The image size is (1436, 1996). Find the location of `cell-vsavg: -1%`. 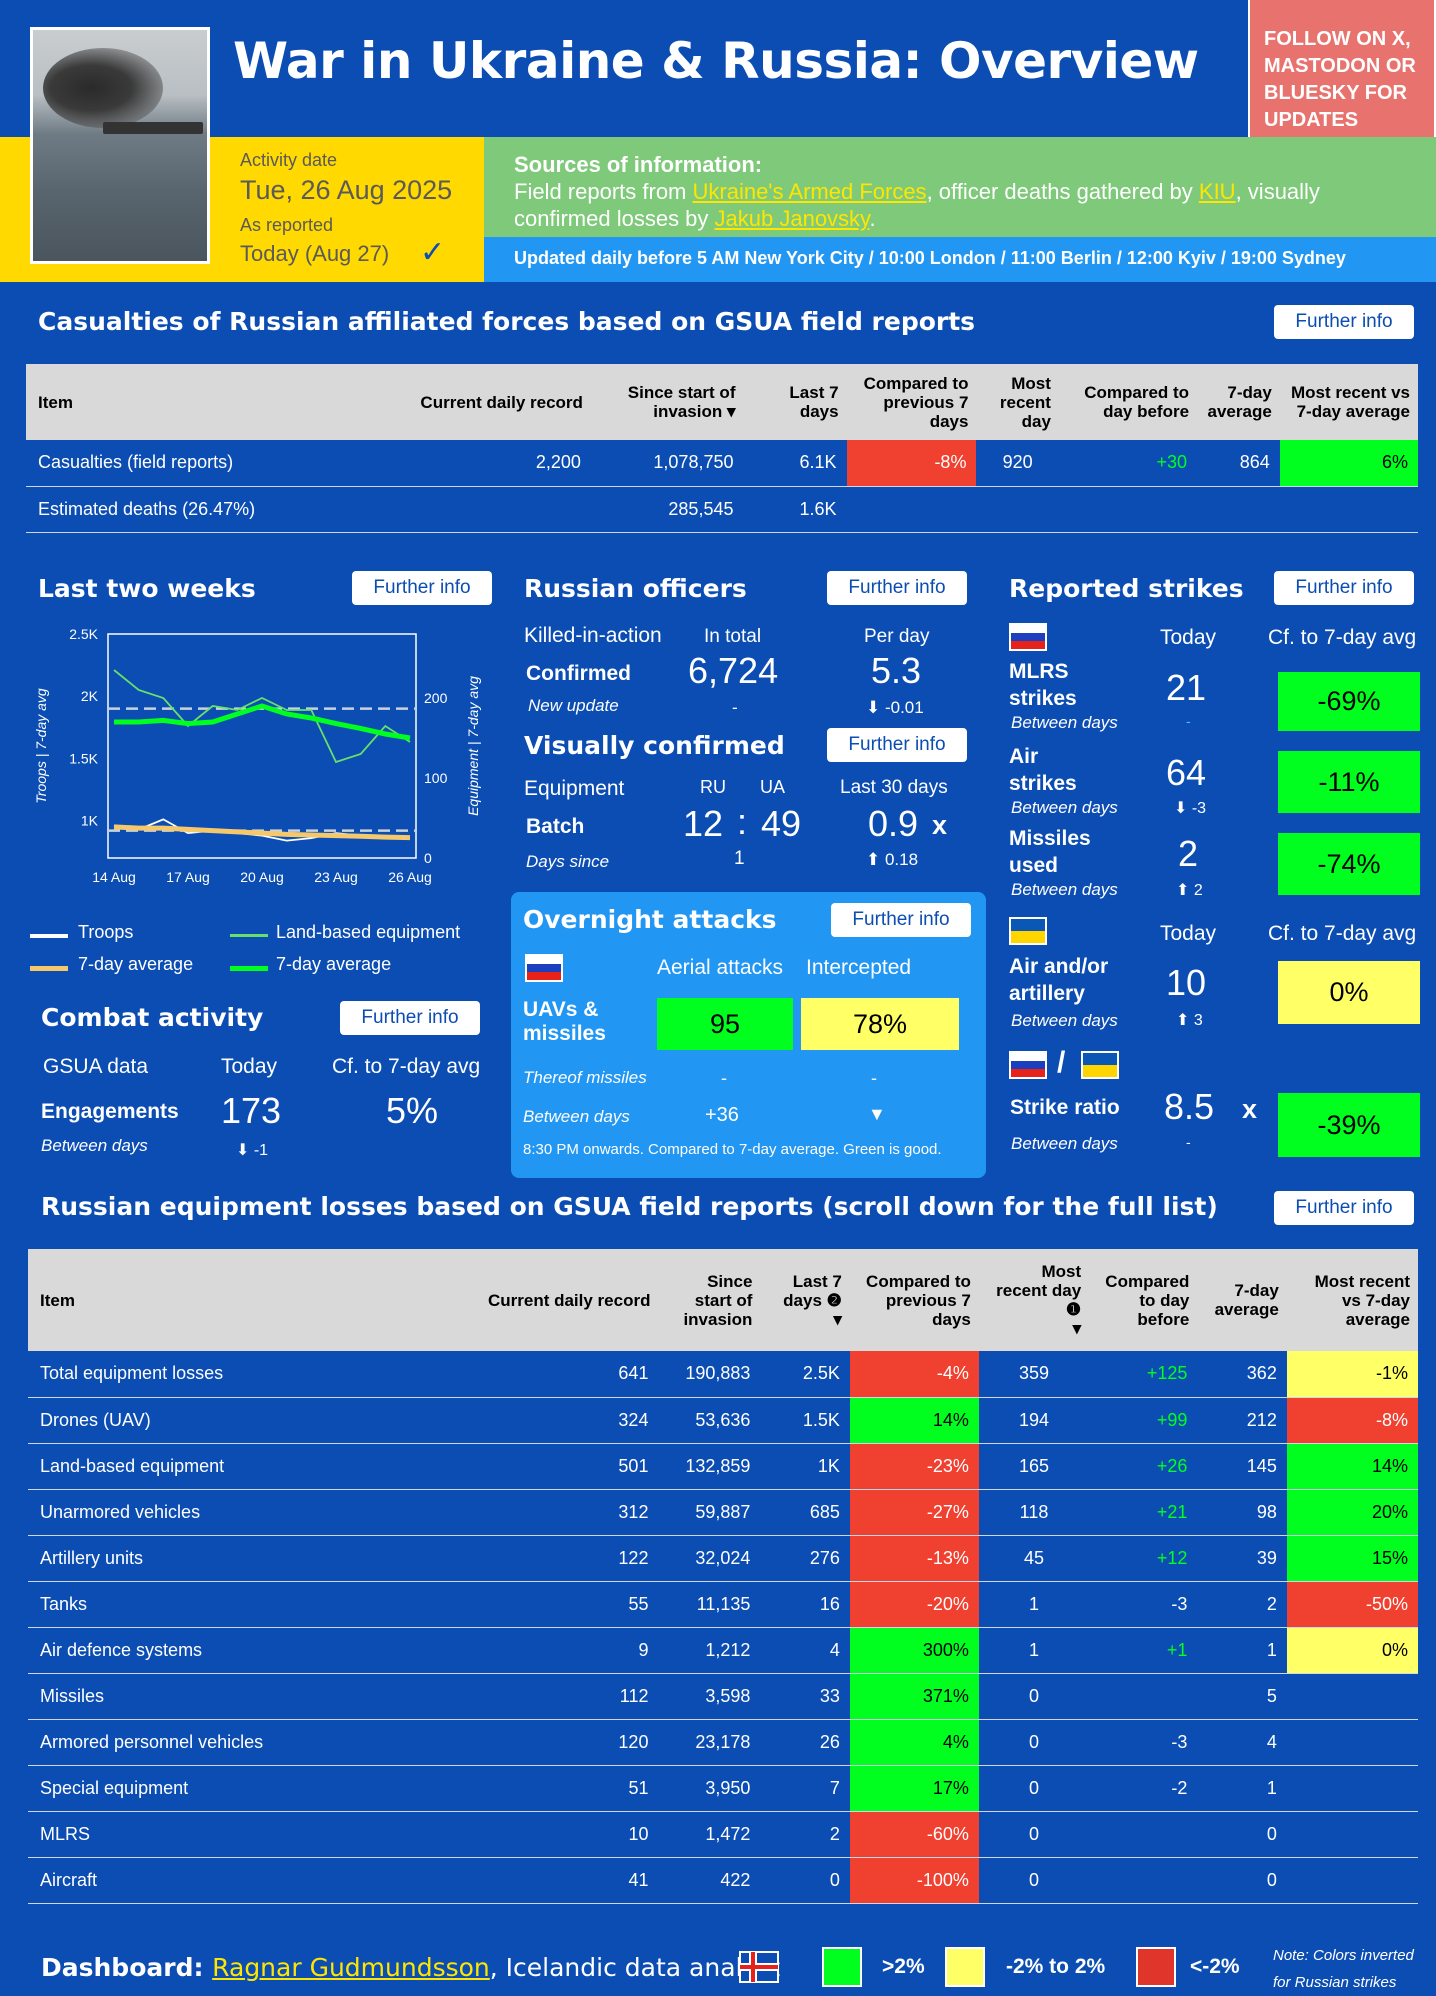

cell-vsavg: -1% is located at coordinates (1352, 1374).